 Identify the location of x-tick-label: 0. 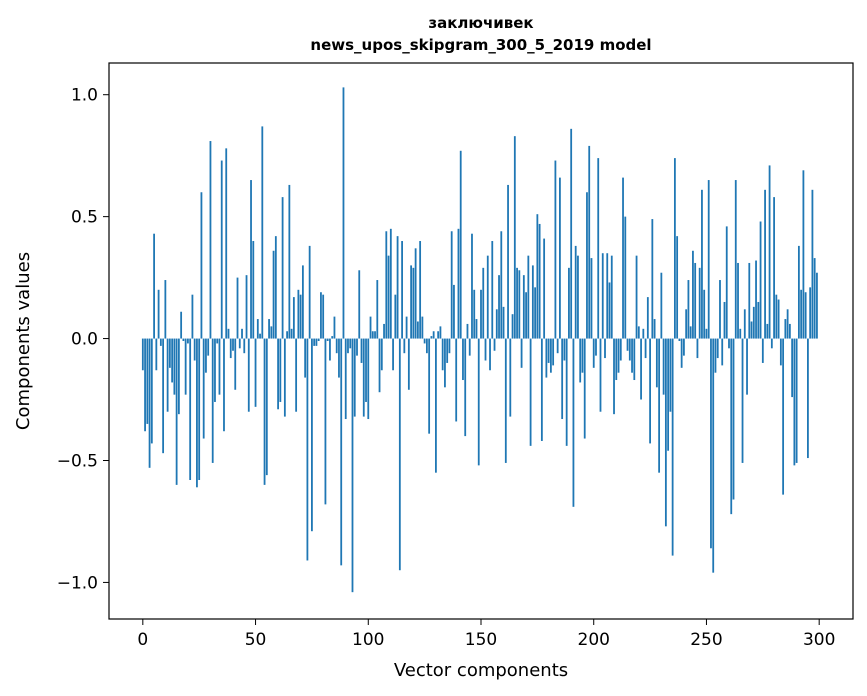
(142, 640).